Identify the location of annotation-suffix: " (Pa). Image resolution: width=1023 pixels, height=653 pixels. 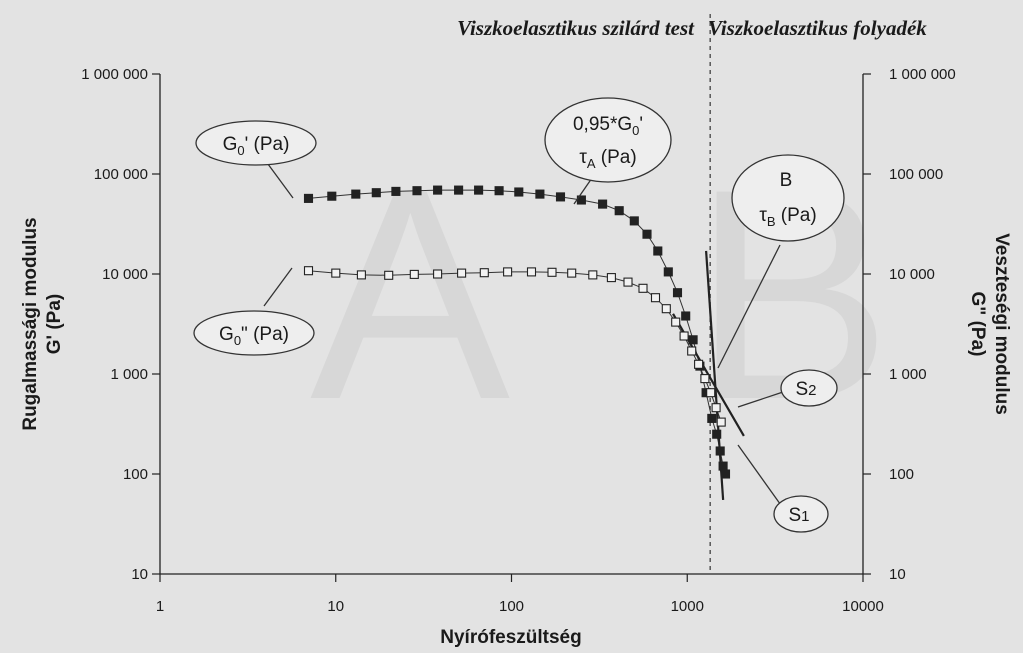
(265, 334).